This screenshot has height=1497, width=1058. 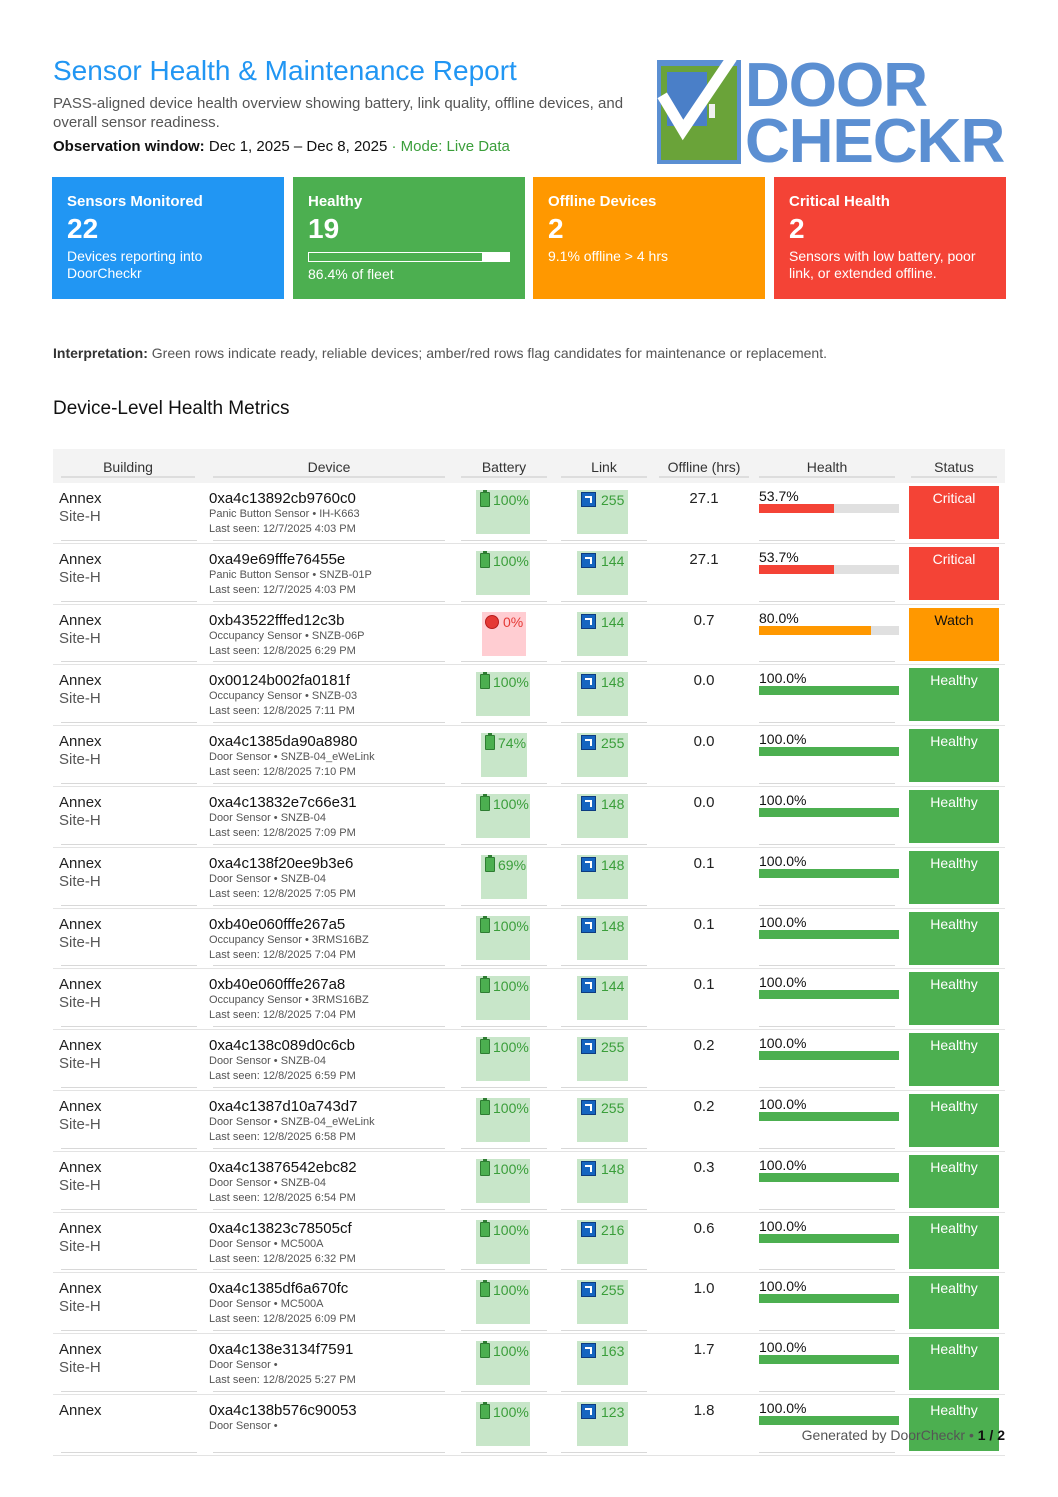 I want to click on link-cell: 255, so click(x=602, y=1302).